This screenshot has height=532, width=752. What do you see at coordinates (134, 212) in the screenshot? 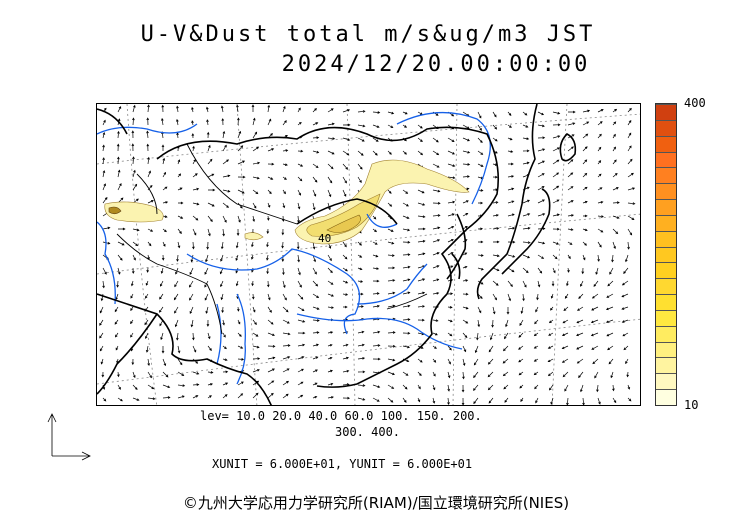
I see `dust-west-patch` at bounding box center [134, 212].